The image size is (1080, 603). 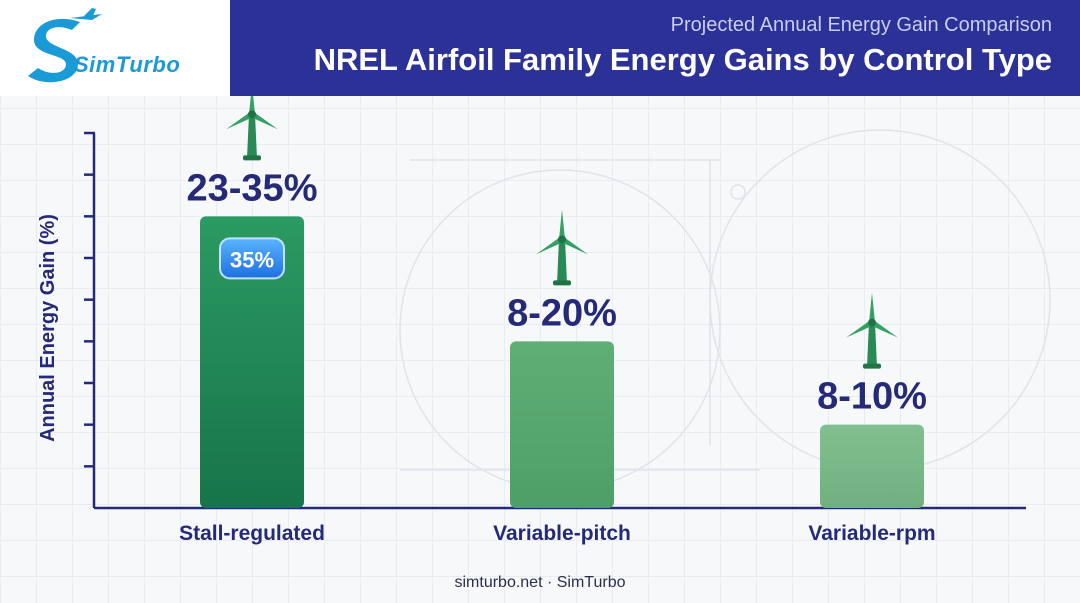 What do you see at coordinates (65, 45) in the screenshot?
I see `logo-mark` at bounding box center [65, 45].